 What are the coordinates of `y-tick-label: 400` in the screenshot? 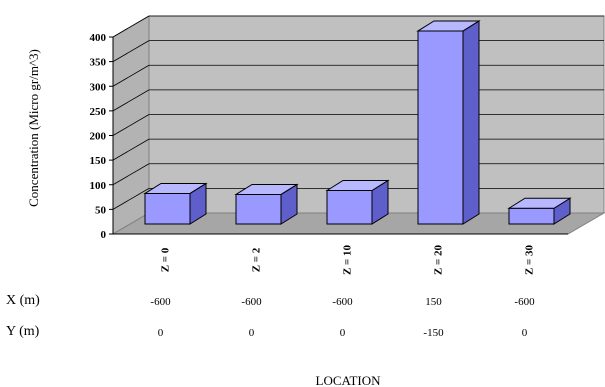 It's located at (98, 38).